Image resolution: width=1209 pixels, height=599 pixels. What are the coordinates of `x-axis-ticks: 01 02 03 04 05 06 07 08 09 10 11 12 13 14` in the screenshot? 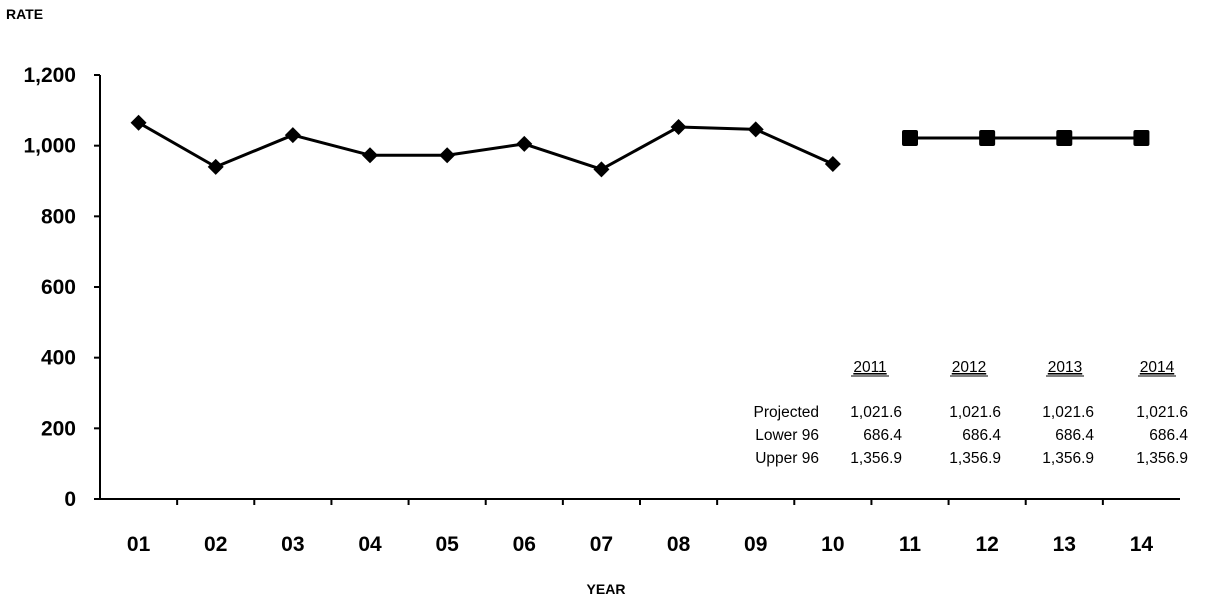 It's located at (640, 527).